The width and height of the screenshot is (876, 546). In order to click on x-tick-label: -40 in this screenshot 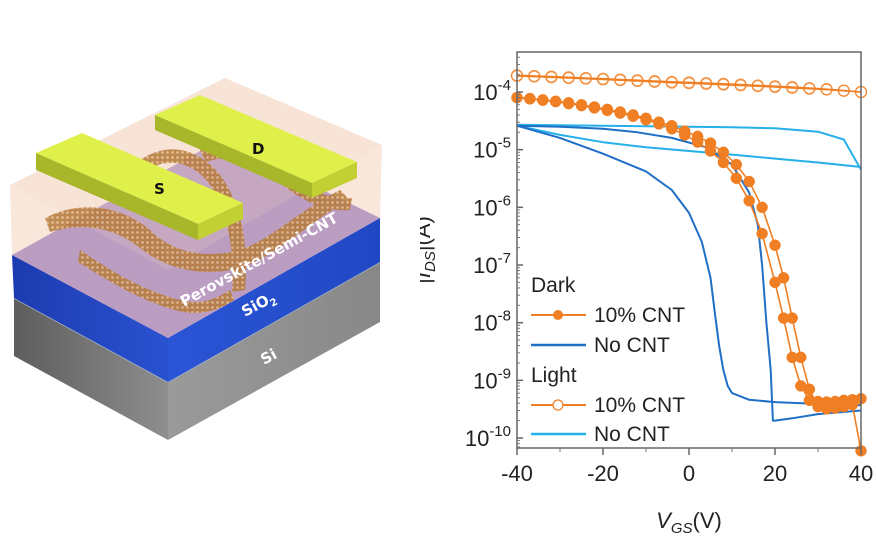, I will do `click(517, 473)`.